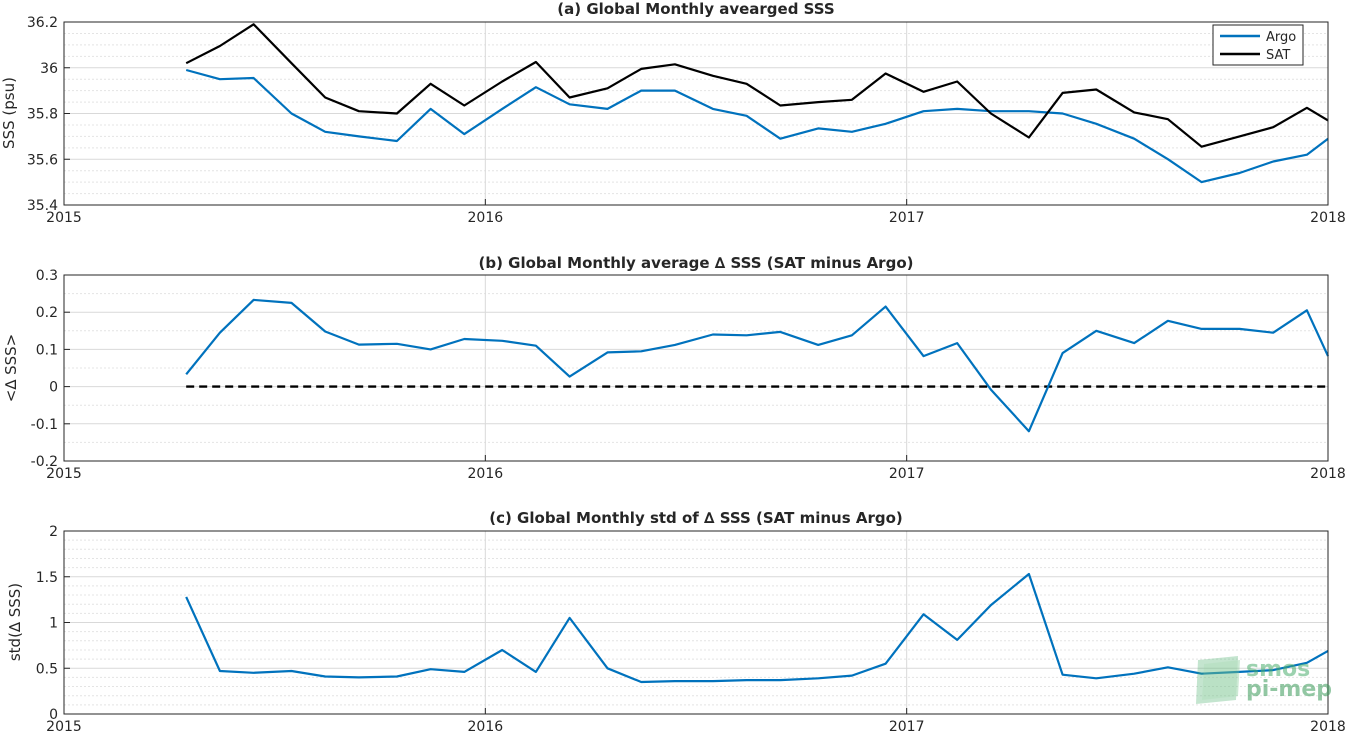 This screenshot has width=1348, height=736. What do you see at coordinates (15, 622) in the screenshot?
I see `panel-c-ylabel: std(∆ SSS)` at bounding box center [15, 622].